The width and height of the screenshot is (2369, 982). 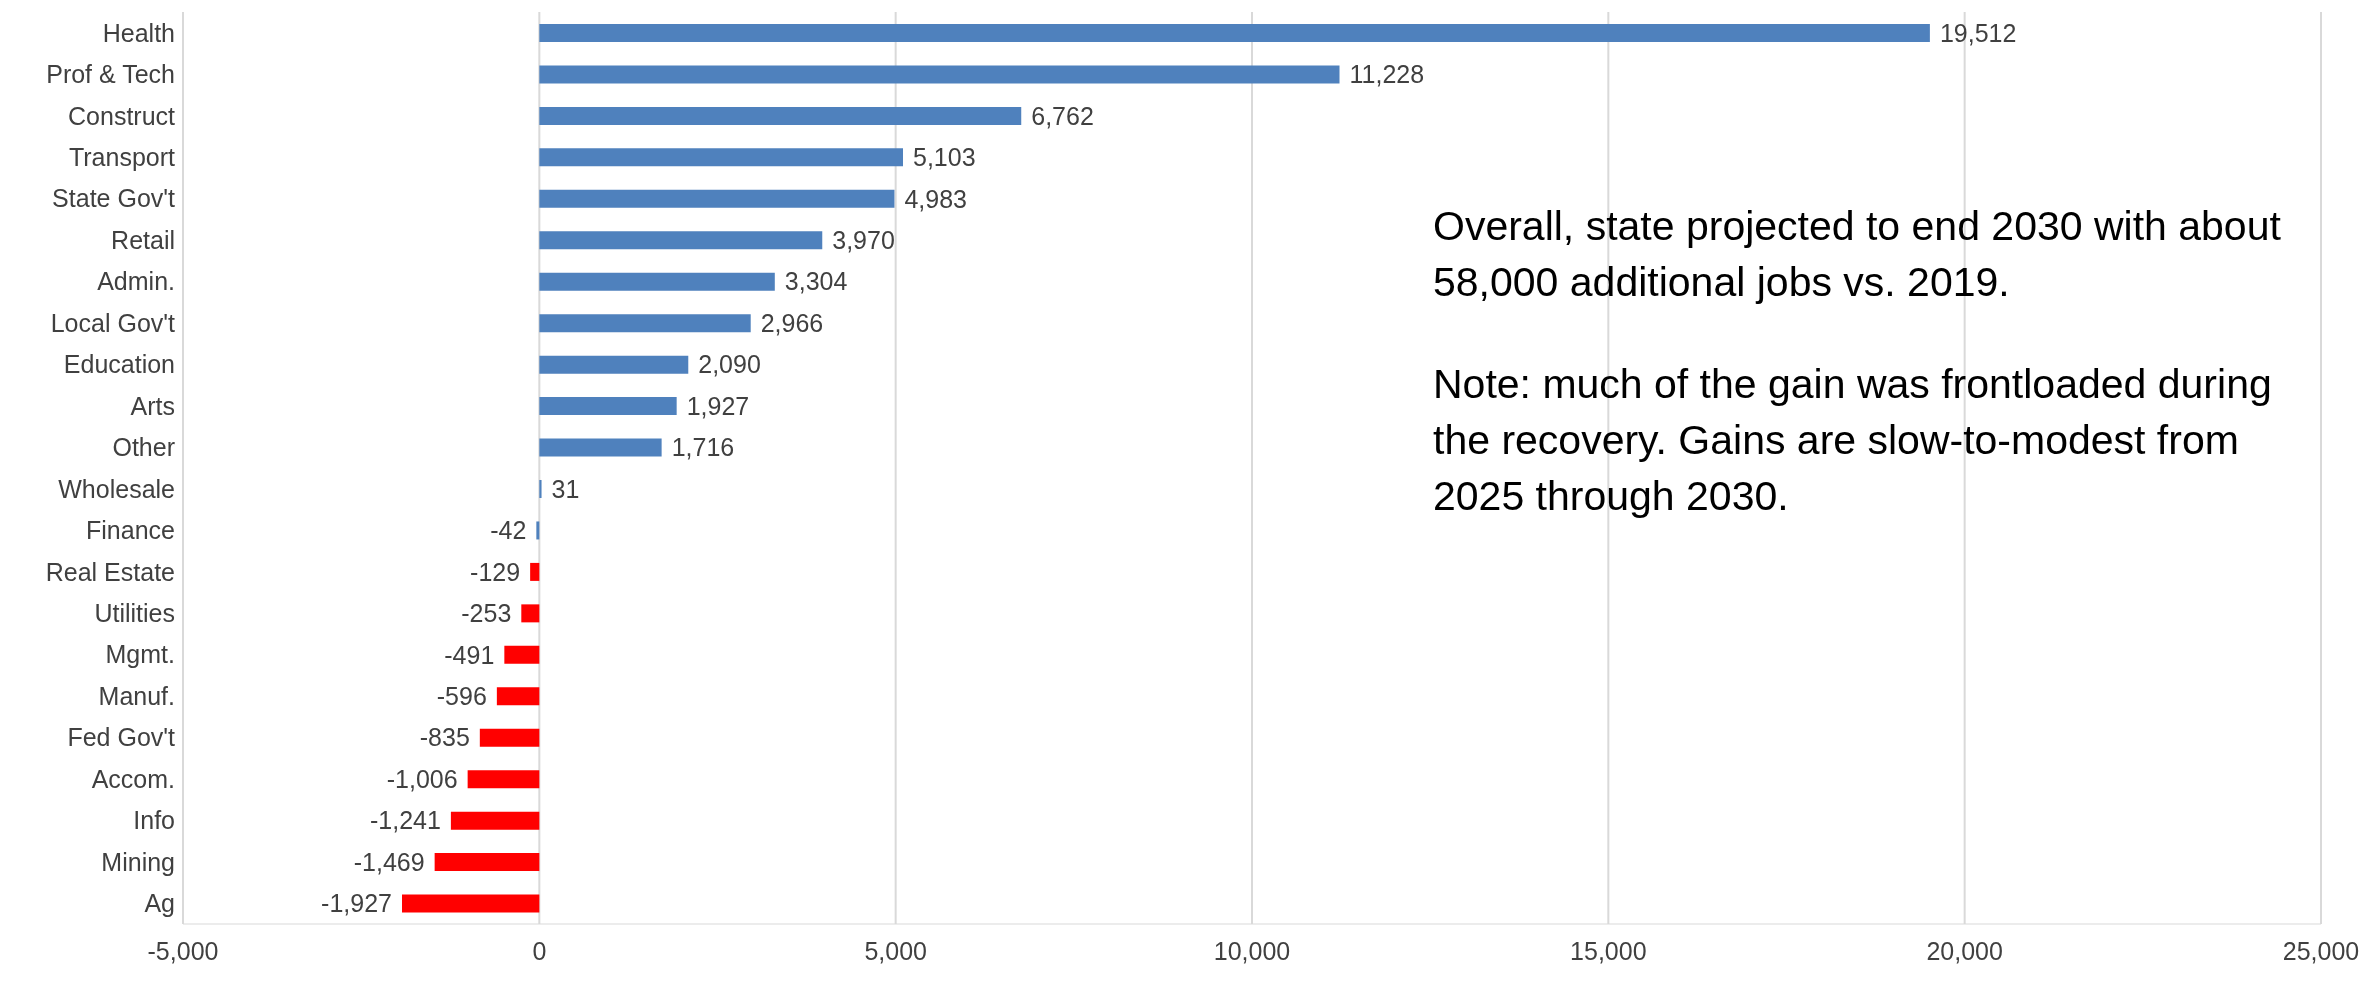 I want to click on y-tick-label: Fed Gov't, so click(x=121, y=737).